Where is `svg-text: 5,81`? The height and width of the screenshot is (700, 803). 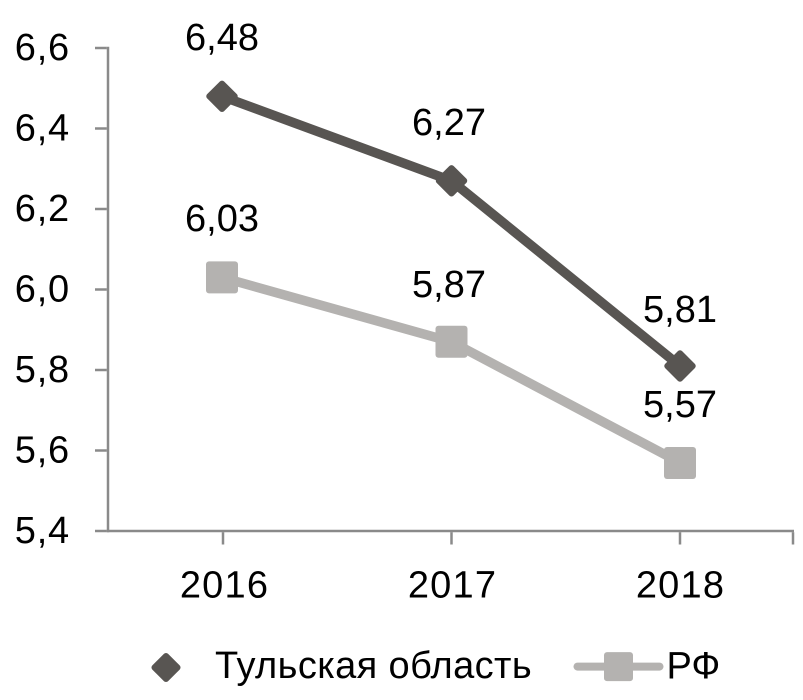
svg-text: 5,81 is located at coordinates (680, 310).